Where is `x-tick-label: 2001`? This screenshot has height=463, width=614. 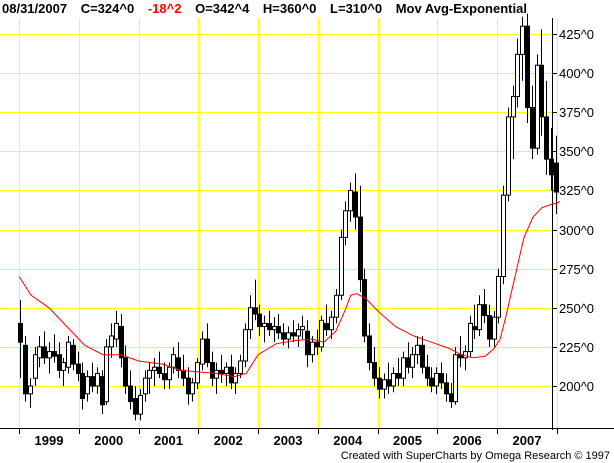
x-tick-label: 2001 is located at coordinates (168, 440).